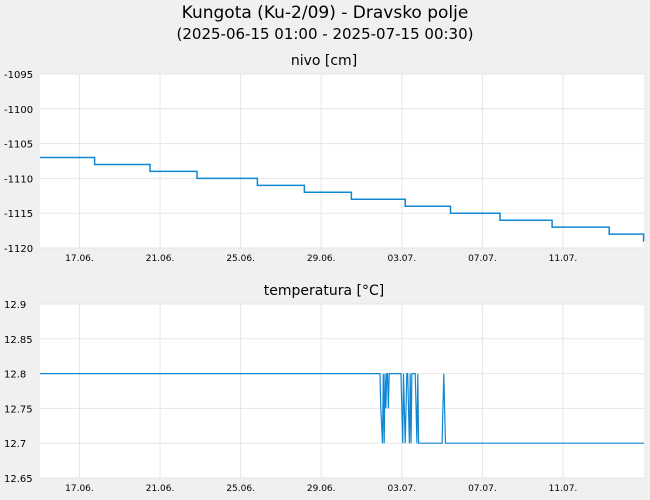 This screenshot has height=500, width=650. I want to click on level-x-tick-label: 29.06., so click(321, 259).